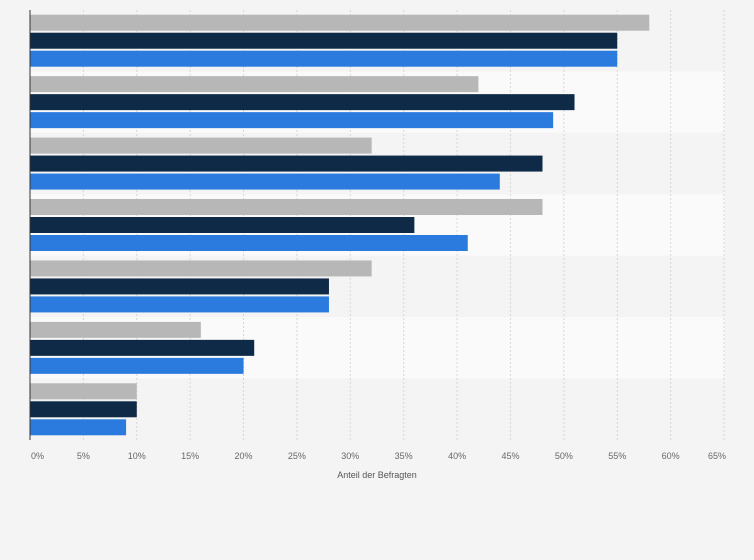 This screenshot has height=560, width=754. I want to click on x-tick-label: 40%, so click(457, 456).